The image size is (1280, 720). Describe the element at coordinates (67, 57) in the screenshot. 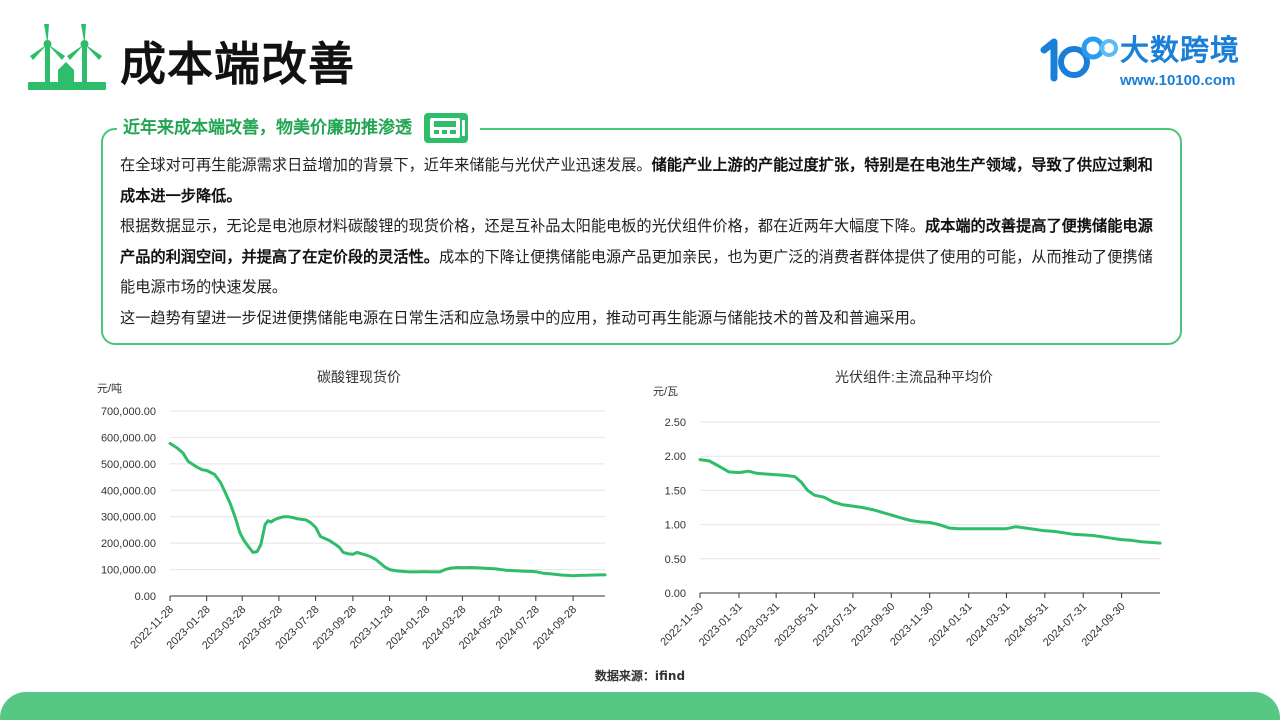

I see `wind-turbine-icon` at that location.